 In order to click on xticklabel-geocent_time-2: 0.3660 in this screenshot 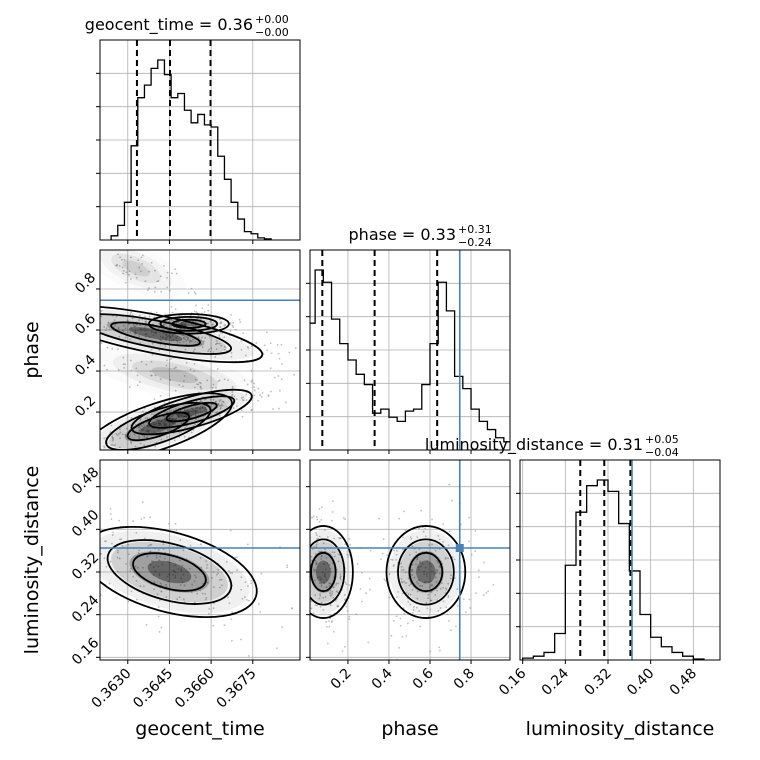, I will do `click(195, 689)`.